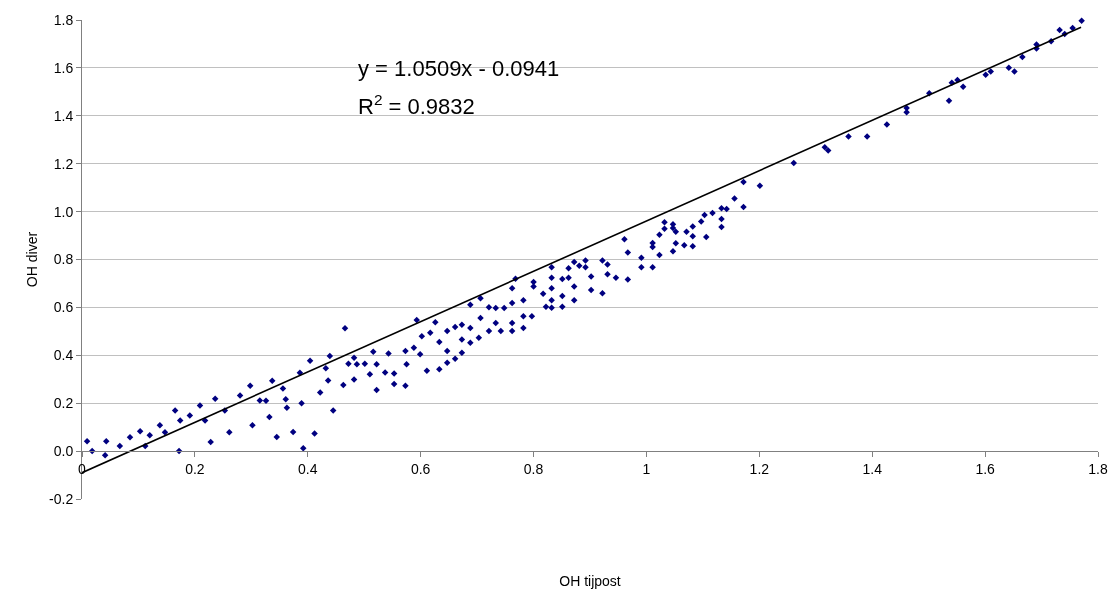 This screenshot has height=604, width=1115. I want to click on y-tick-label: 0.6, so click(63, 307).